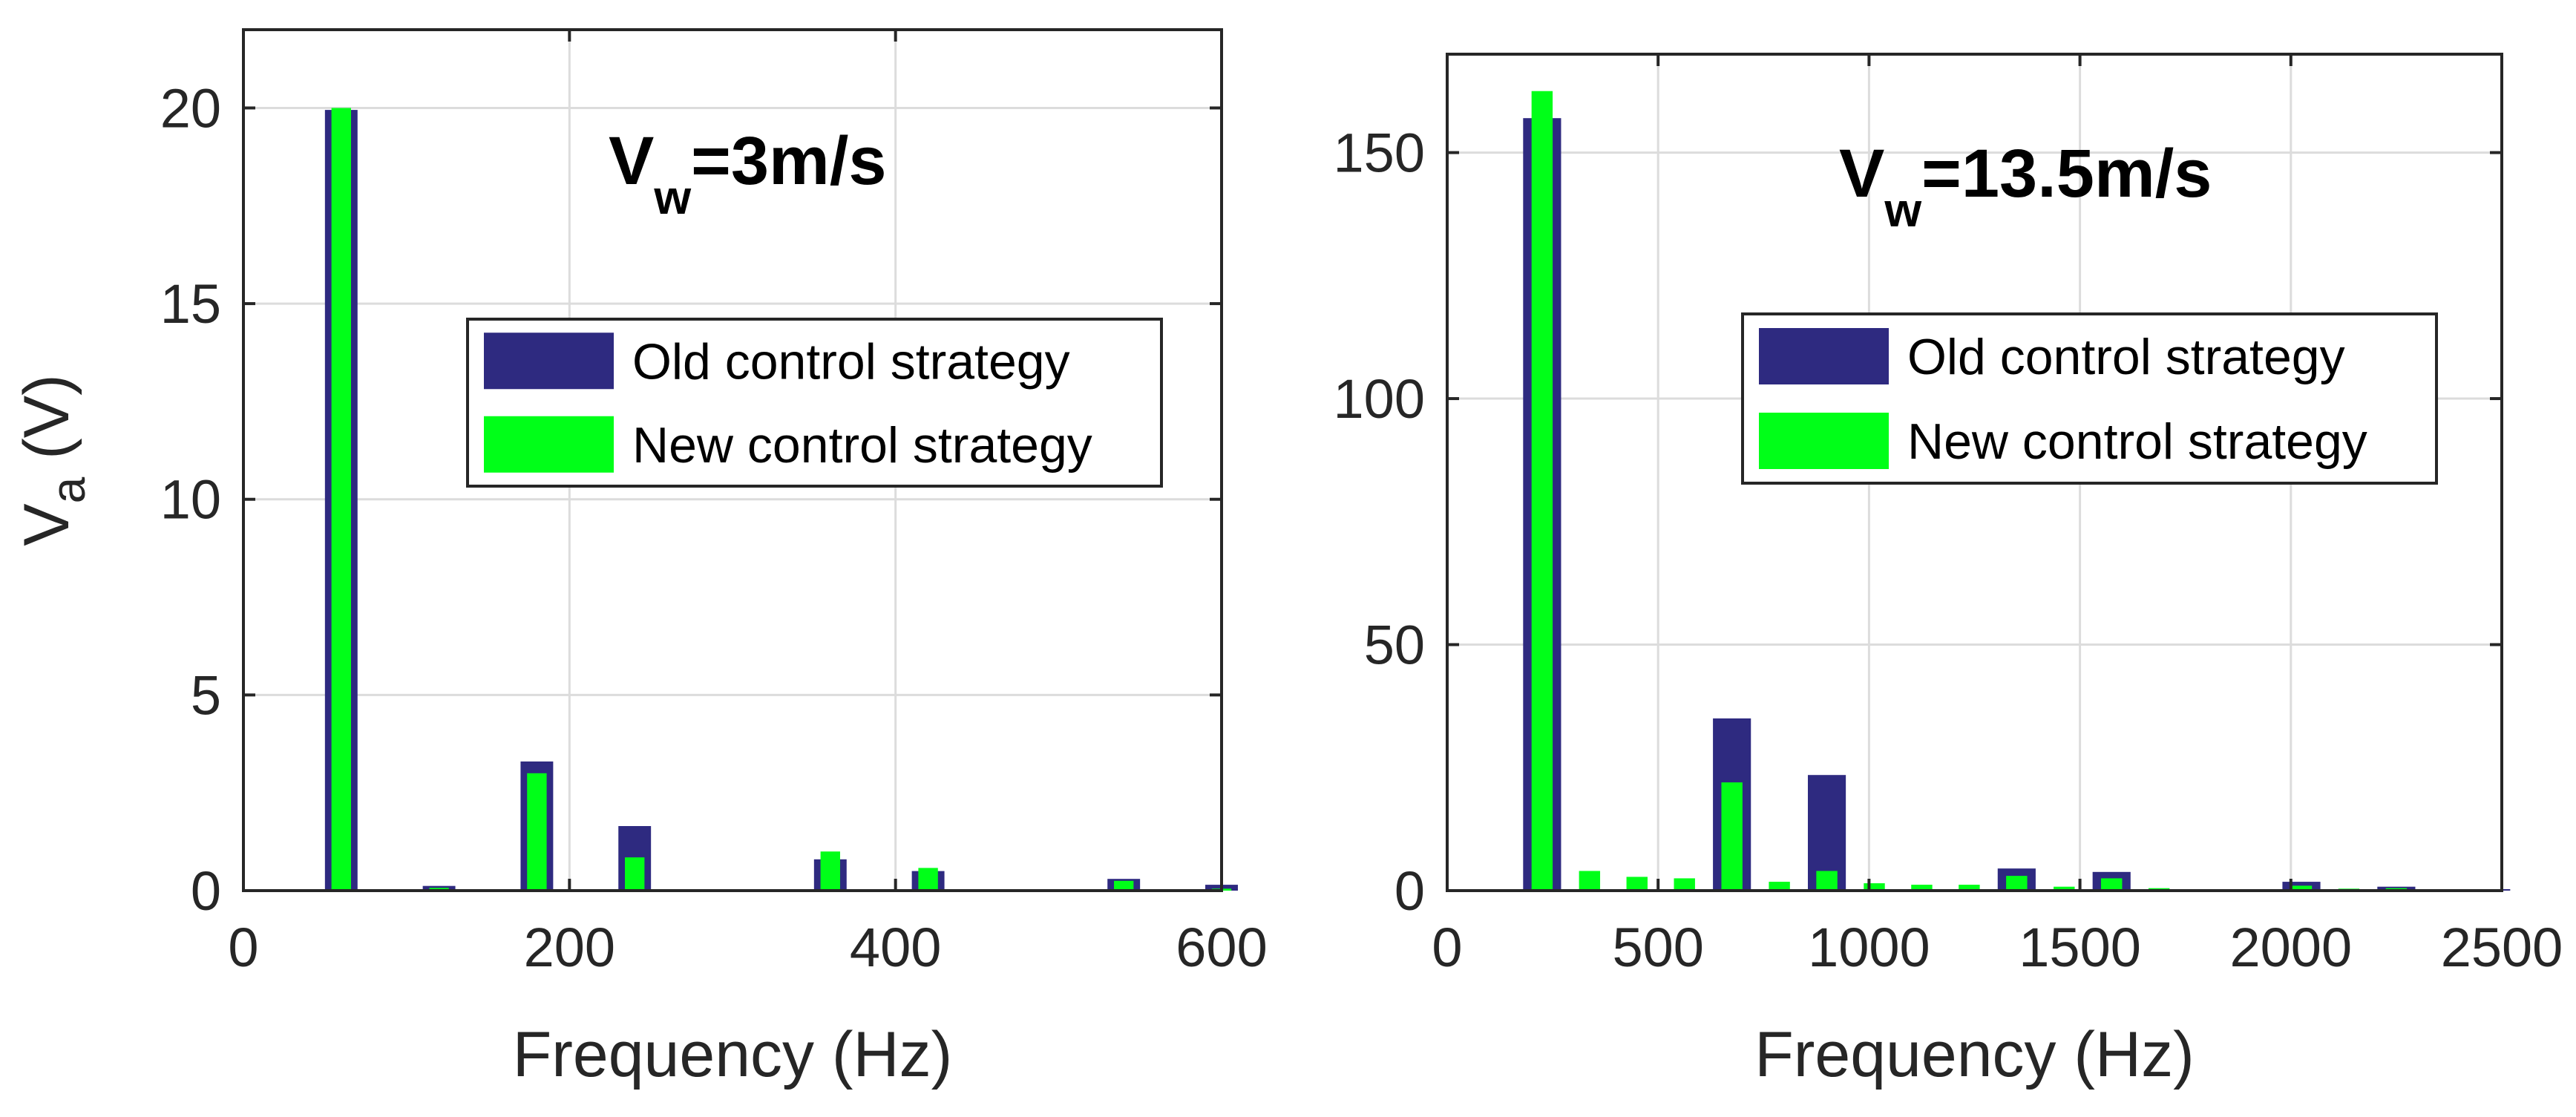 Image resolution: width=2576 pixels, height=1117 pixels. Describe the element at coordinates (1379, 399) in the screenshot. I see `y-tick-label: 100` at that location.